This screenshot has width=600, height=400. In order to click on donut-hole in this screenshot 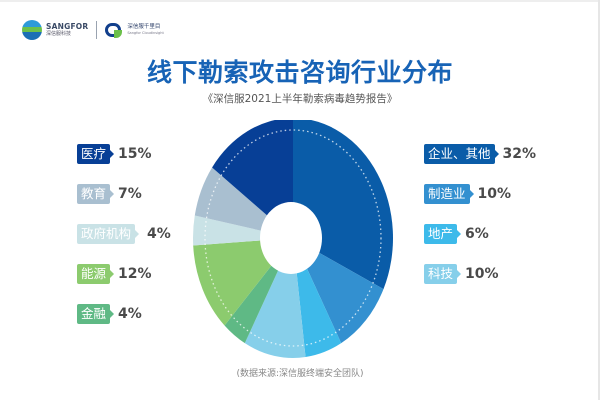, I will do `click(291, 238)`.